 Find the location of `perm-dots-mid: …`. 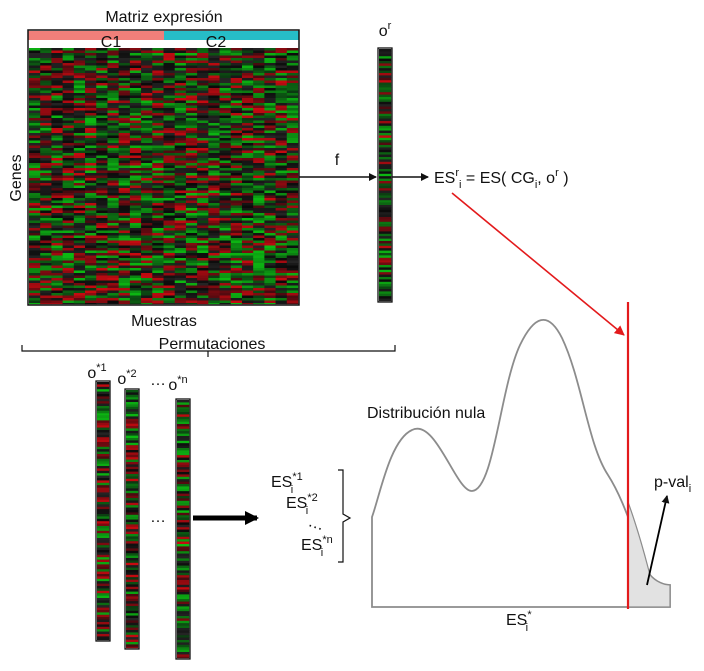

perm-dots-mid: … is located at coordinates (158, 517).